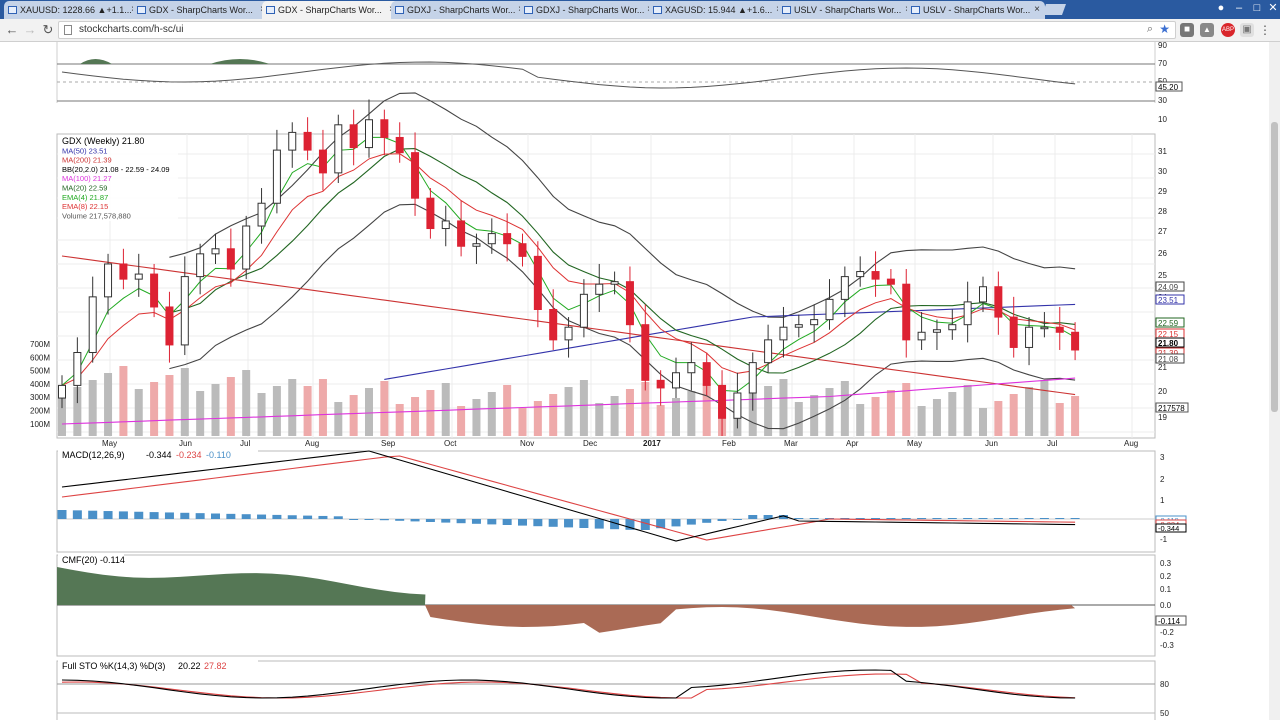 Image resolution: width=1280 pixels, height=725 pixels. Describe the element at coordinates (1131, 443) in the screenshot. I see `x-axis-label: Aug` at that location.